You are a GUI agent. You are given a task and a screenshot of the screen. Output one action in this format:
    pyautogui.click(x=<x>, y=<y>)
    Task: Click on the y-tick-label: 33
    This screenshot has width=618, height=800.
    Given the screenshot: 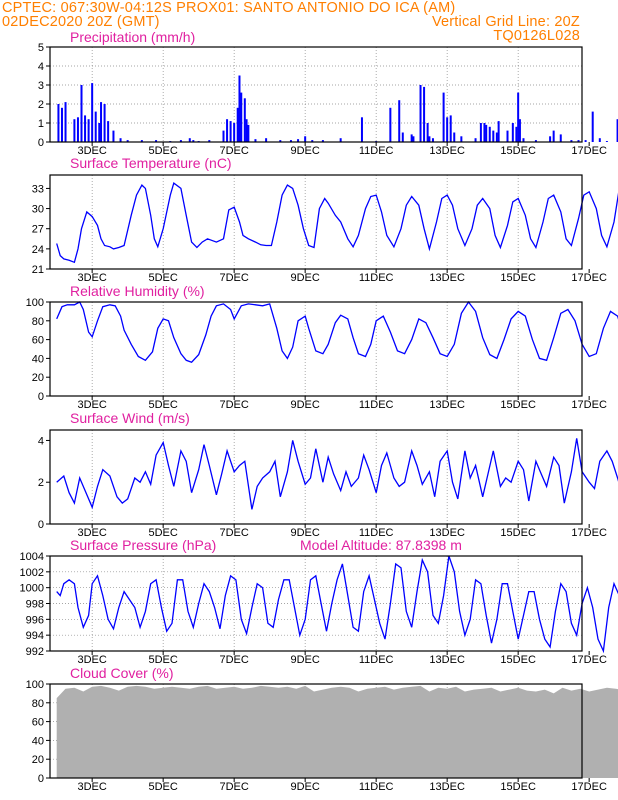 What is the action you would take?
    pyautogui.click(x=38, y=189)
    